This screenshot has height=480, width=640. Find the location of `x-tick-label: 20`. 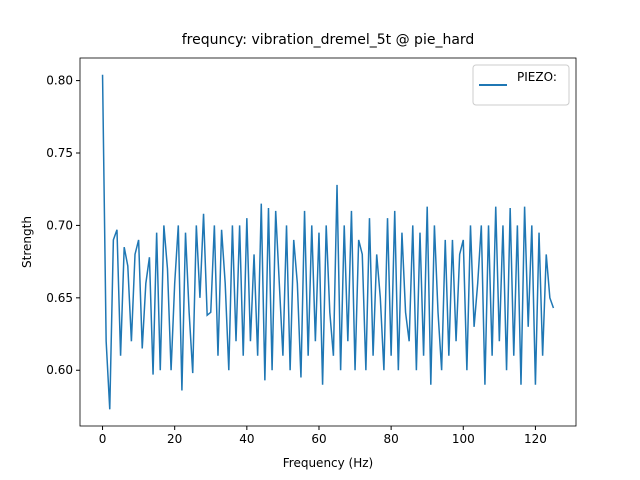

x-tick-label: 20 is located at coordinates (174, 439).